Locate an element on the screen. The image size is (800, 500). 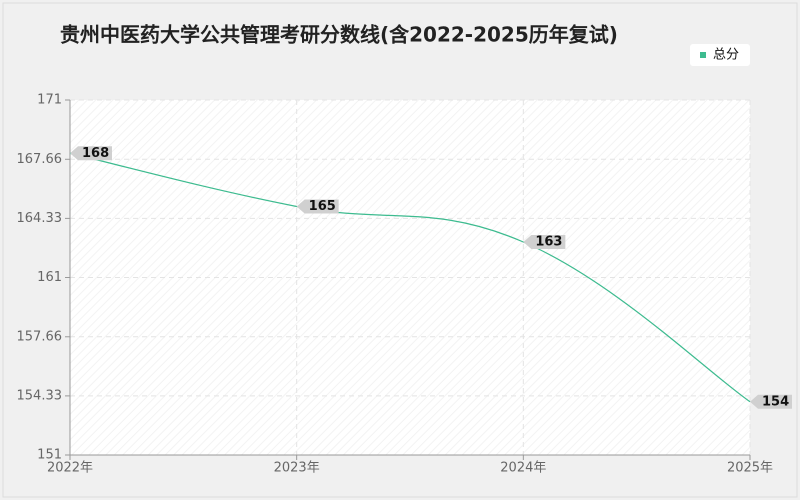
chart-title: 贵州中医药大学公共管理考研分数线(含2022-2025历年复试) is located at coordinates (339, 35).